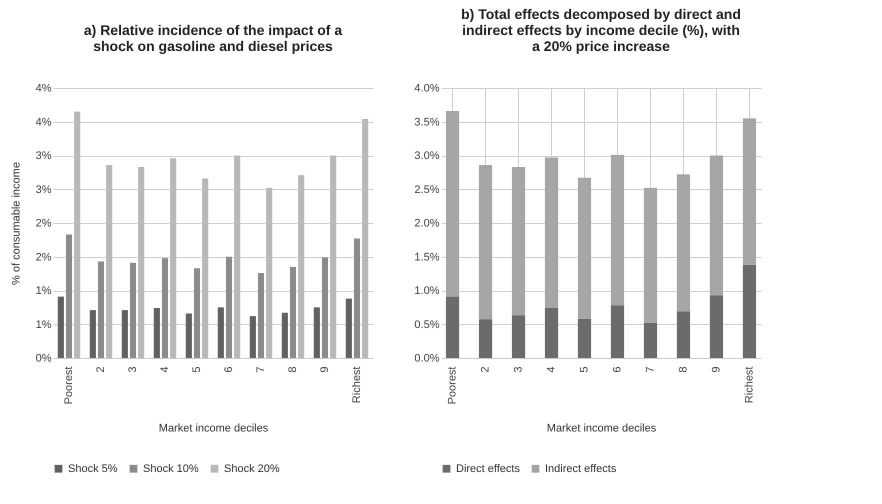 Image resolution: width=882 pixels, height=504 pixels. Describe the element at coordinates (44, 358) in the screenshot. I see `y-tick-label: 0%` at that location.